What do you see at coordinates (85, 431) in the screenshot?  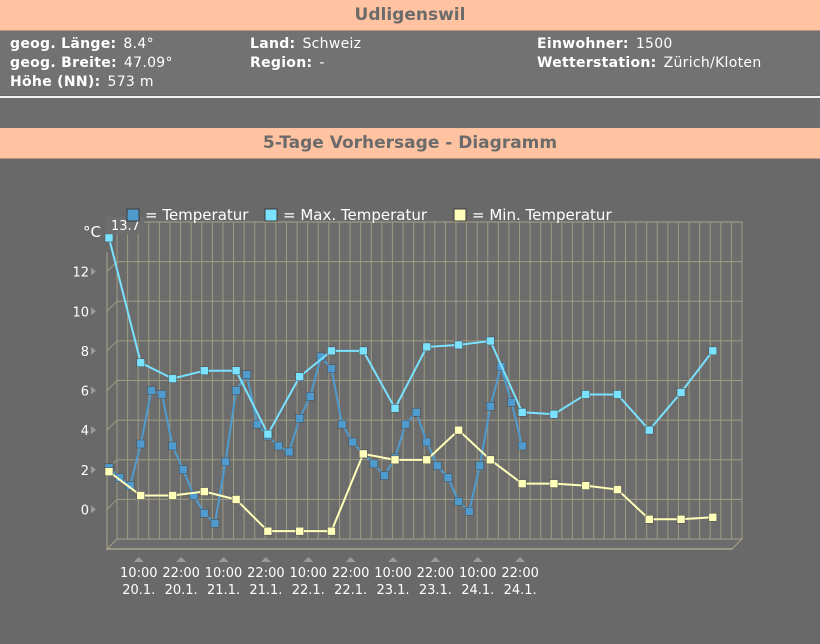 I see `y-tick-label: 4` at bounding box center [85, 431].